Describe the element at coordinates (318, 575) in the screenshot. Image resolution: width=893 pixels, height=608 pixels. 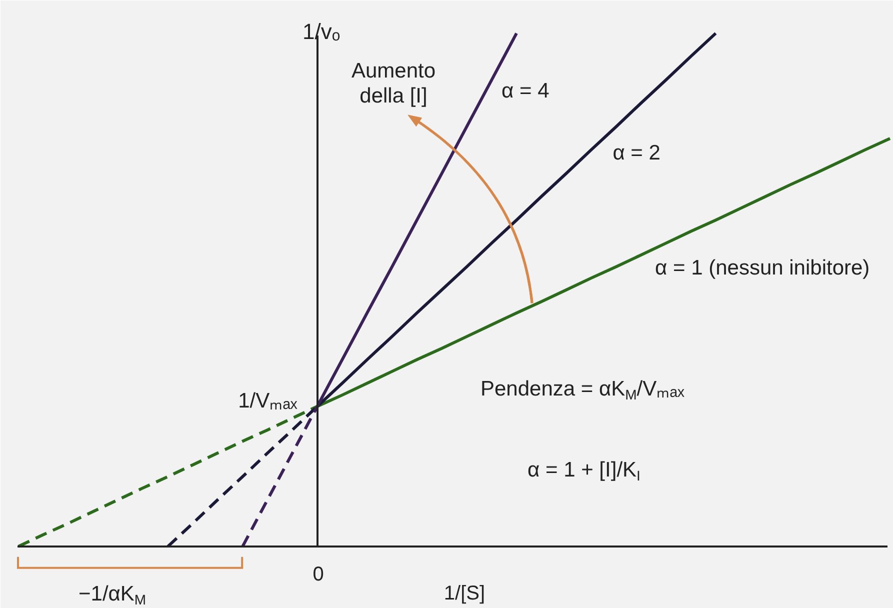
I see `text: 0` at that location.